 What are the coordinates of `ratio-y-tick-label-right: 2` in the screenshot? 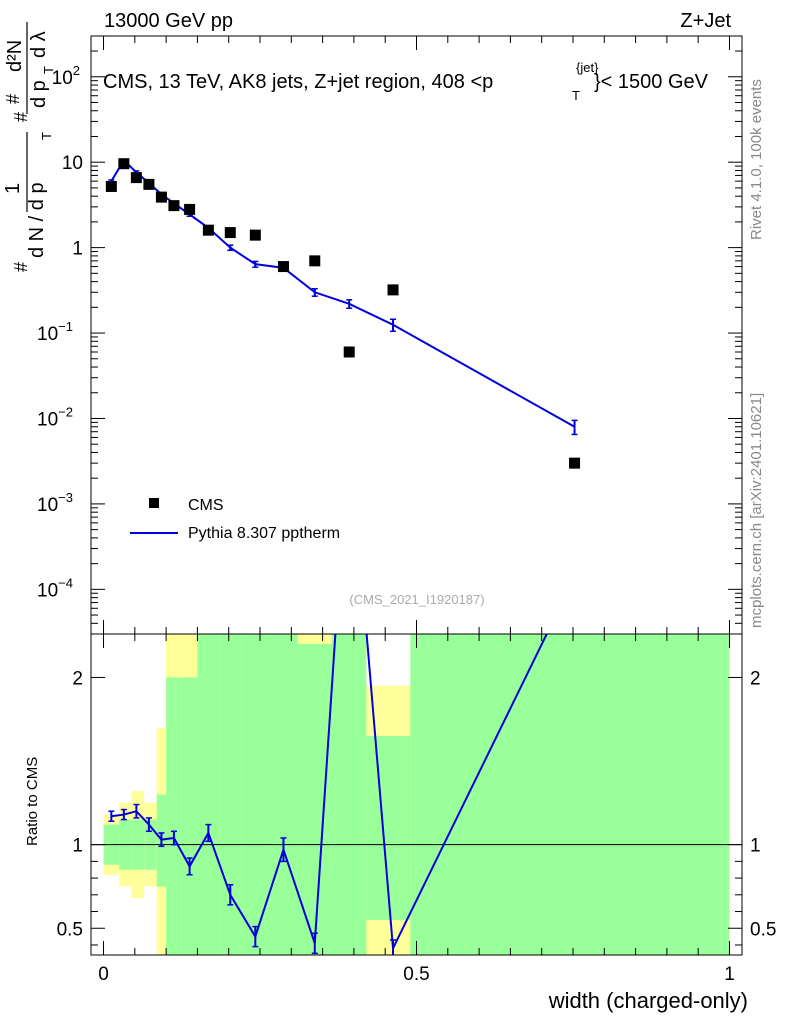 It's located at (755, 678).